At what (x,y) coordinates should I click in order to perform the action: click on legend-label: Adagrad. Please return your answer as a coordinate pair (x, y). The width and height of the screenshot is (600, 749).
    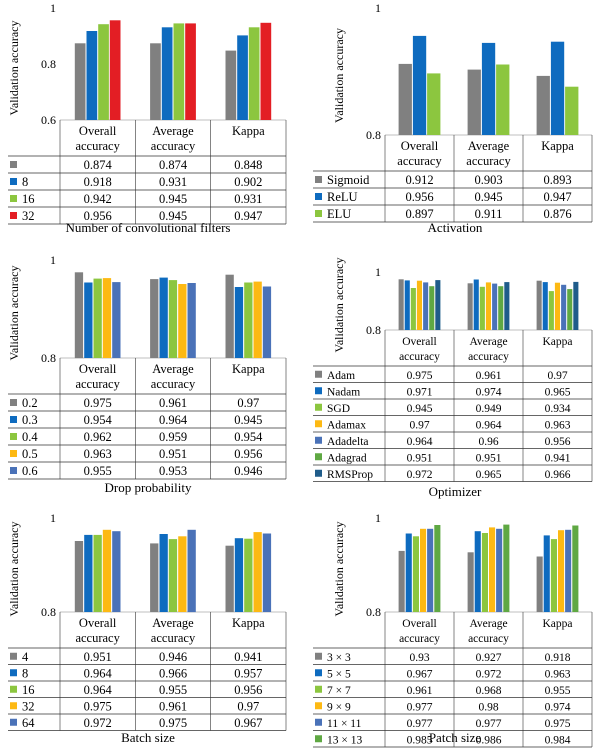
    Looking at the image, I should click on (347, 458).